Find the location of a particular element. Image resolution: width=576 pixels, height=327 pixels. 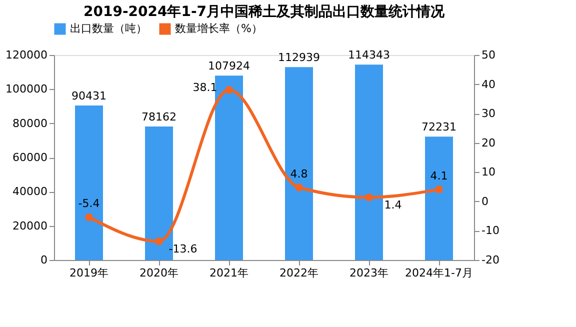

y2-tick-label: -10 is located at coordinates (491, 231).